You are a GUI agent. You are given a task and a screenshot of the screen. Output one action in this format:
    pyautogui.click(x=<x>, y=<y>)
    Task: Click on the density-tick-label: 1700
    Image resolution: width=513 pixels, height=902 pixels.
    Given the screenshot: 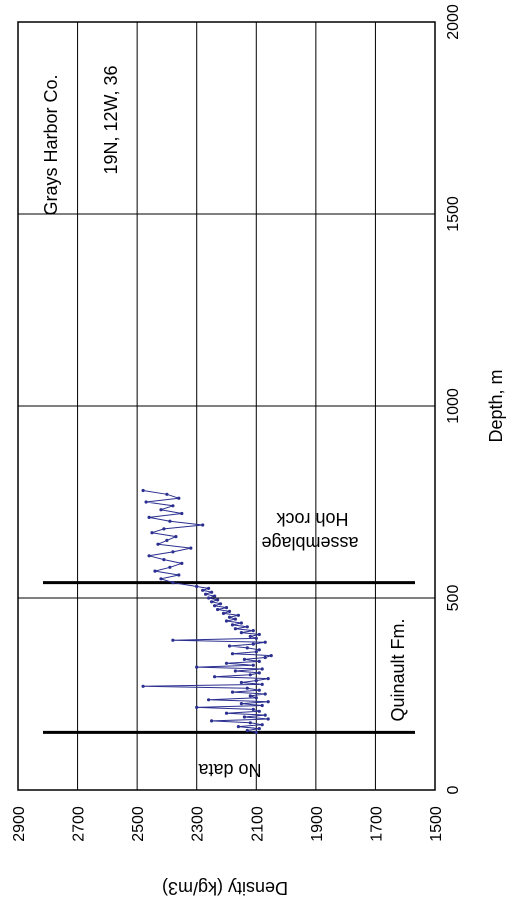 What is the action you would take?
    pyautogui.click(x=376, y=824)
    